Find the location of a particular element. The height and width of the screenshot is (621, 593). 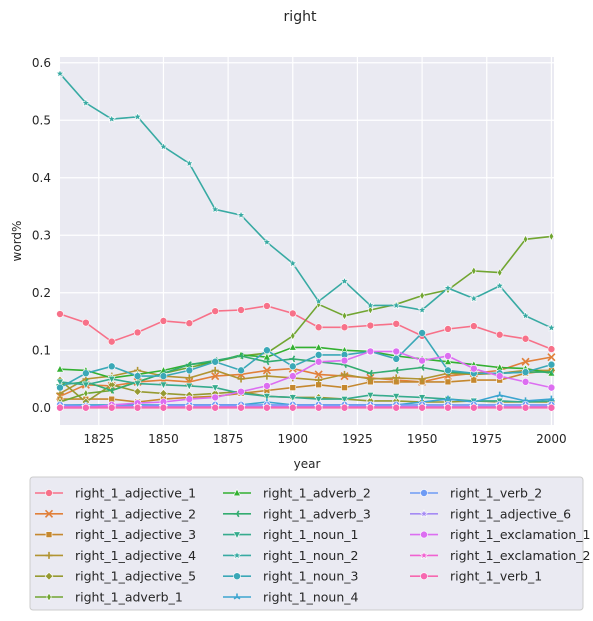

x-axis-ticks: 1825 1850 1875 1900 1925 1950 1975 2000 is located at coordinates (325, 439).